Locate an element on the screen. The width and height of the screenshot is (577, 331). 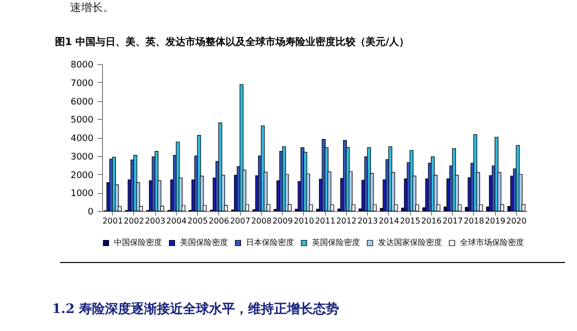
x-tick-label: 2007 is located at coordinates (240, 221).